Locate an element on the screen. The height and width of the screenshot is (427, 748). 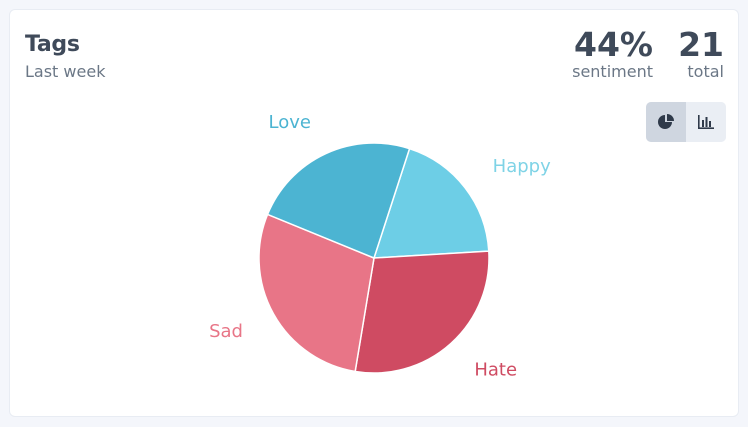
card-subtitle: Last week is located at coordinates (65, 71).